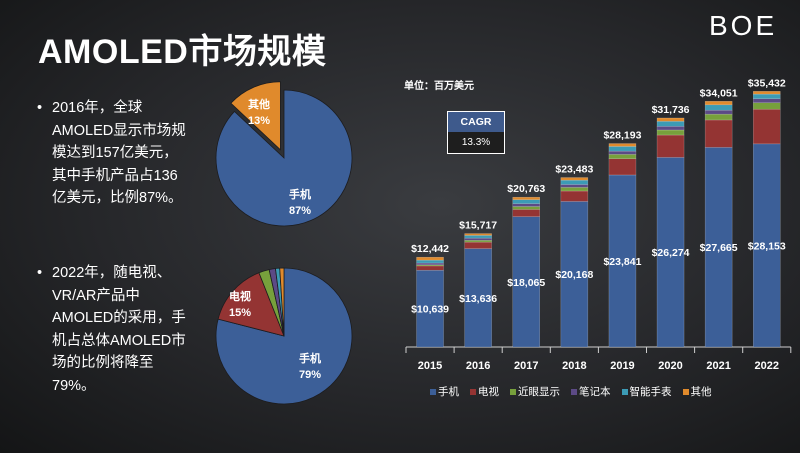 The image size is (800, 453). What do you see at coordinates (539, 392) in the screenshot?
I see `legend-label: 近眼显示` at bounding box center [539, 392].